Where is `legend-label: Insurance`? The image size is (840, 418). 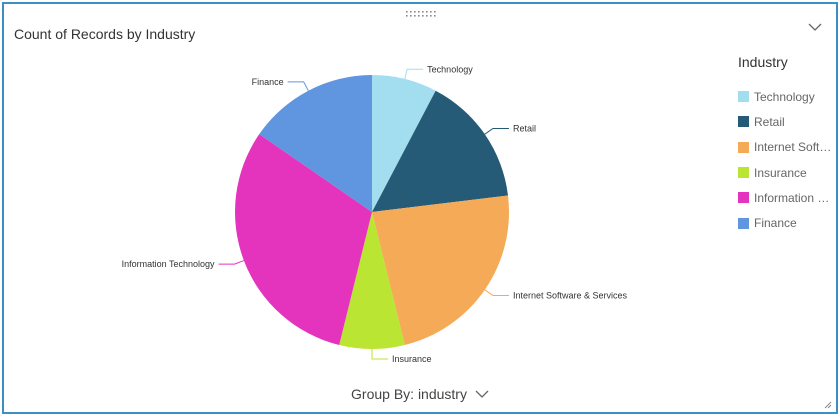
legend-label: Insurance is located at coordinates (780, 172).